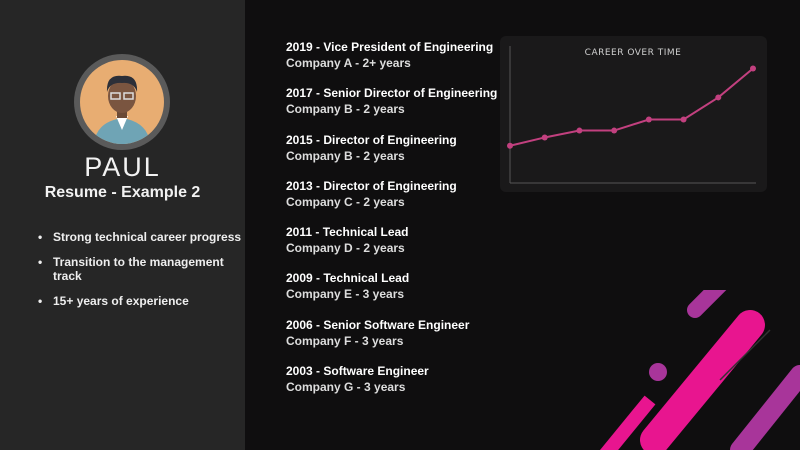 This screenshot has width=800, height=450. Describe the element at coordinates (345, 340) in the screenshot. I see `entry-company: Company F - 3 years` at that location.